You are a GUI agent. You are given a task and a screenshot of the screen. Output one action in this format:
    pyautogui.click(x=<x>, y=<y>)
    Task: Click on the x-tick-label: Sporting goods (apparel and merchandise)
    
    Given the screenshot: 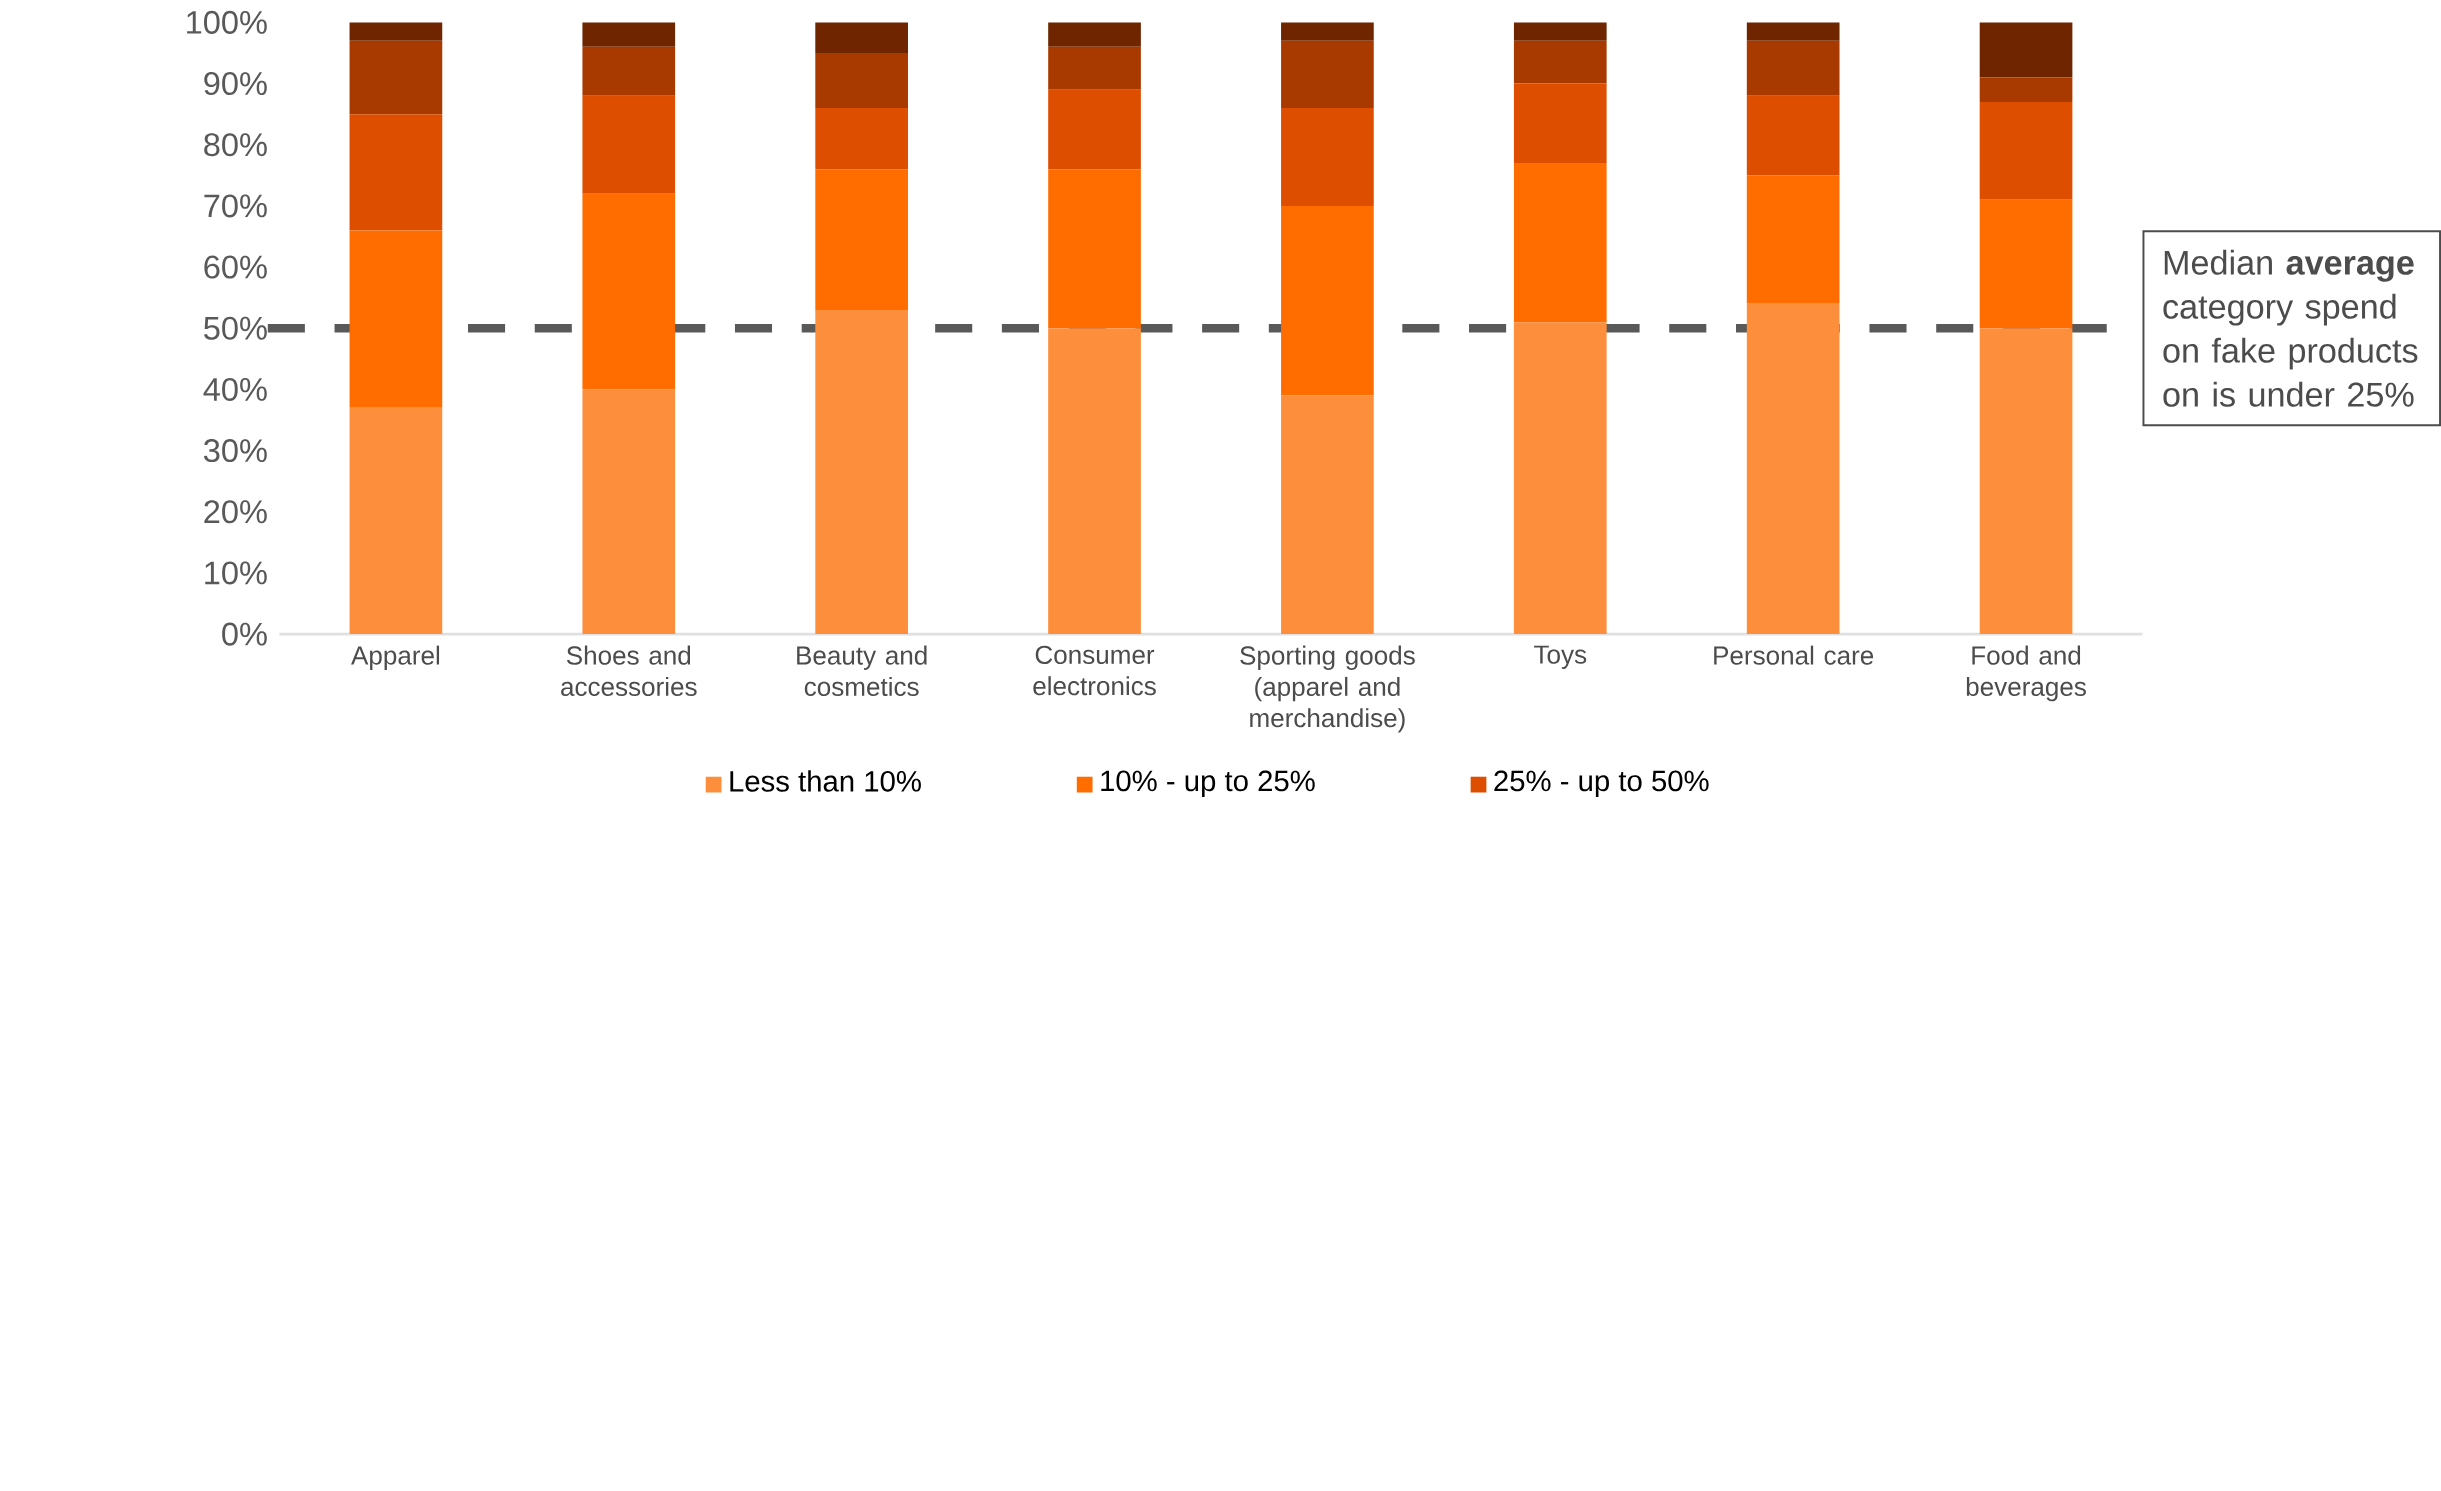 What is the action you would take?
    pyautogui.click(x=1327, y=689)
    